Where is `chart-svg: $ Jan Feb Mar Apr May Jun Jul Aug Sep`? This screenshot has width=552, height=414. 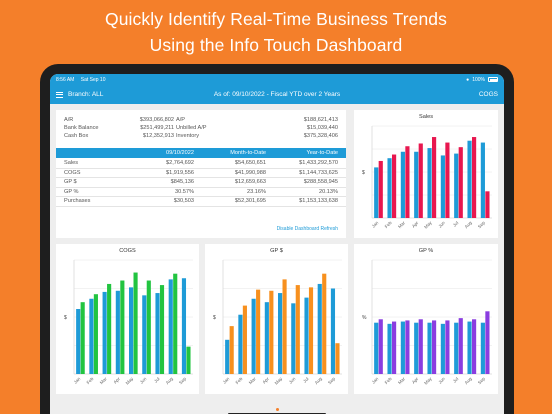 chart-svg: $ Jan Feb Mar Apr May Jun Jul Aug Sep is located at coordinates (128, 322).